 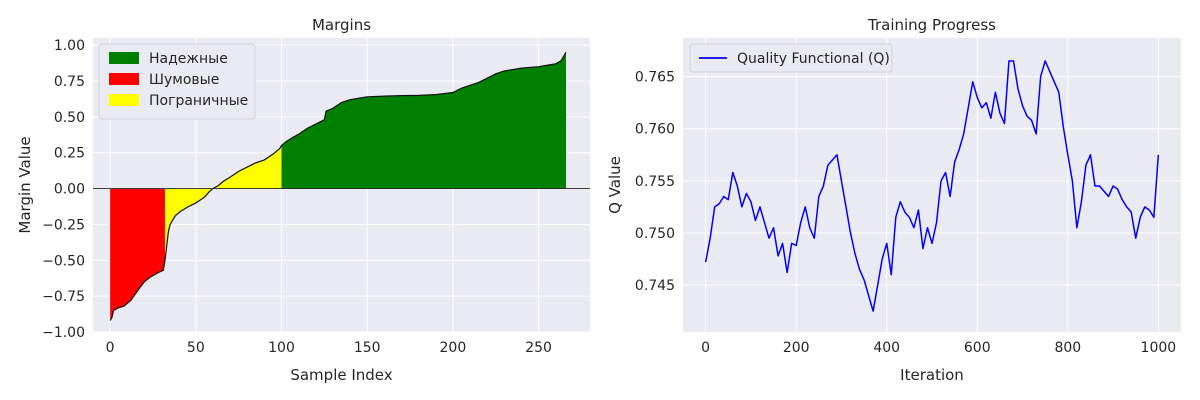 What do you see at coordinates (1067, 348) in the screenshot?
I see `x-tick-label: 800` at bounding box center [1067, 348].